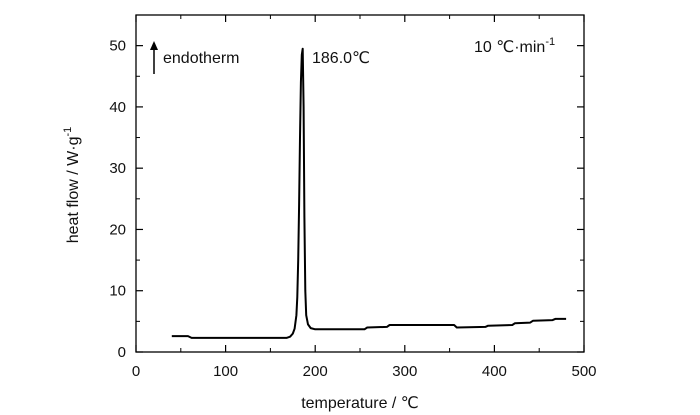  What do you see at coordinates (73, 190) in the screenshot?
I see `y-axis-label-main: heat flow / W·g` at bounding box center [73, 190].